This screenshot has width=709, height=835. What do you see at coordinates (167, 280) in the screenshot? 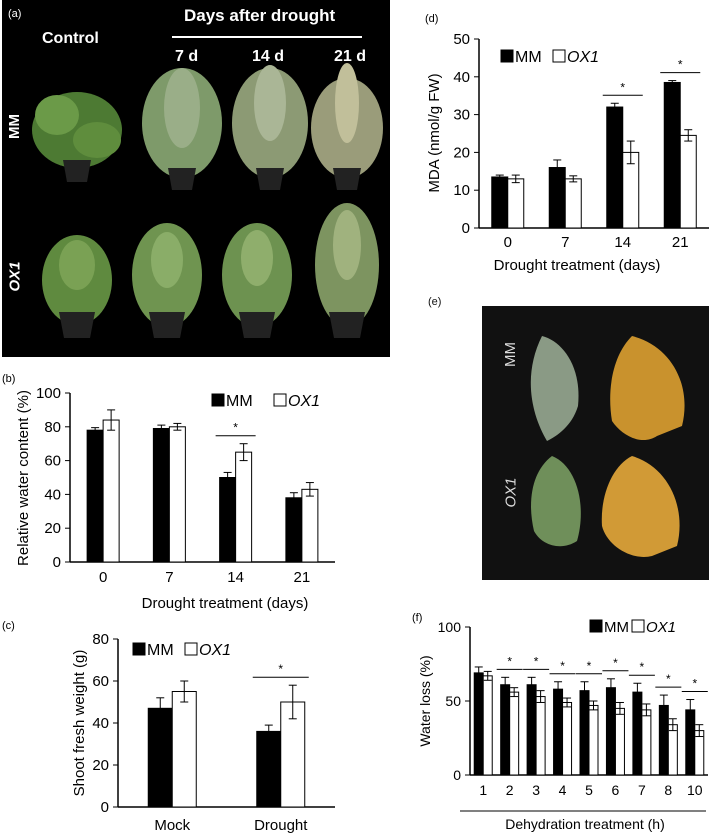
I see `plant-ox1-7d` at bounding box center [167, 280].